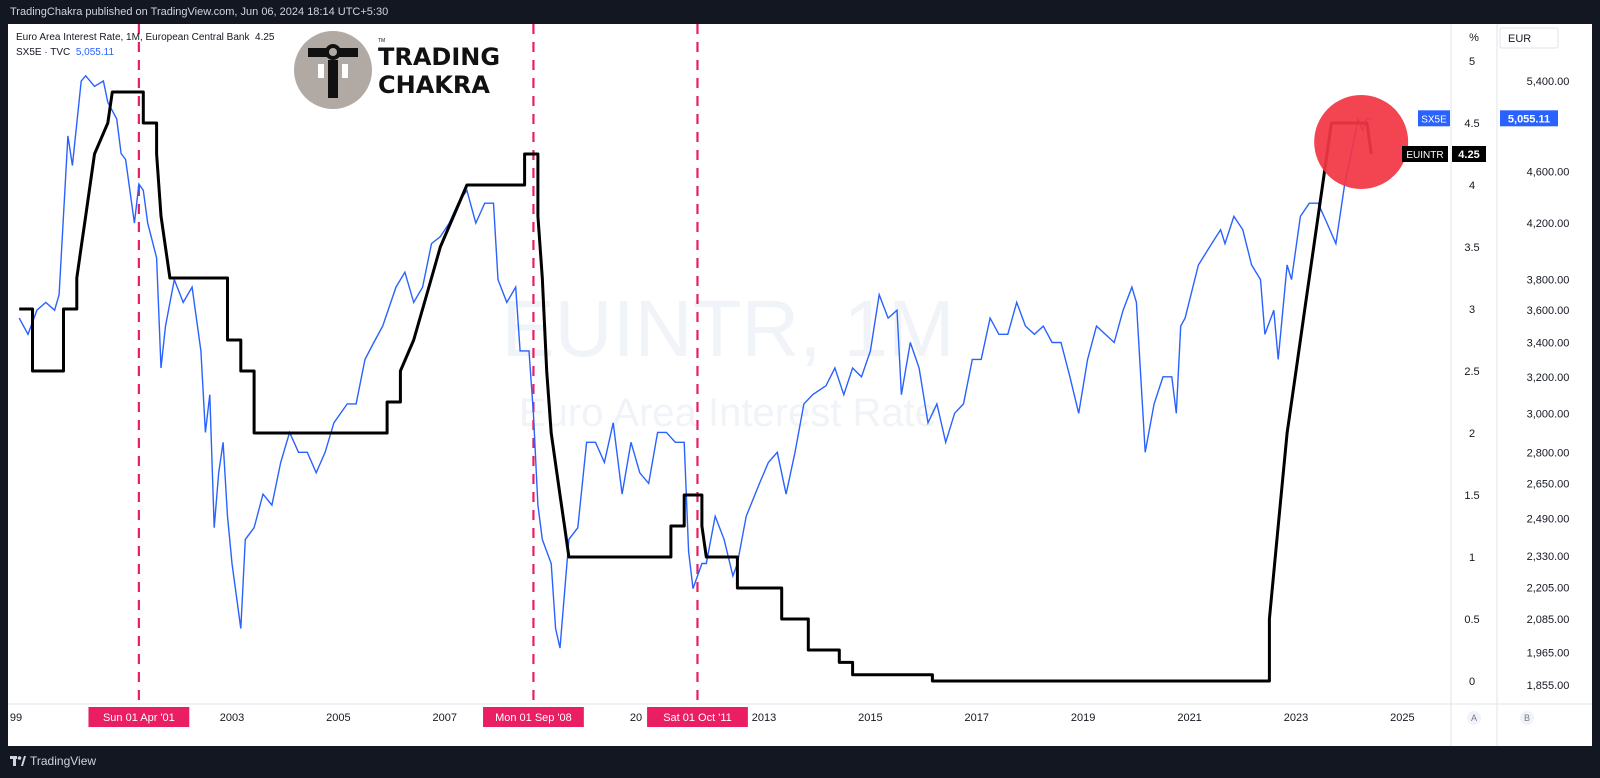 The width and height of the screenshot is (1600, 778). Describe the element at coordinates (1548, 224) in the screenshot. I see `right-axis-tick: 4,200.00` at that location.